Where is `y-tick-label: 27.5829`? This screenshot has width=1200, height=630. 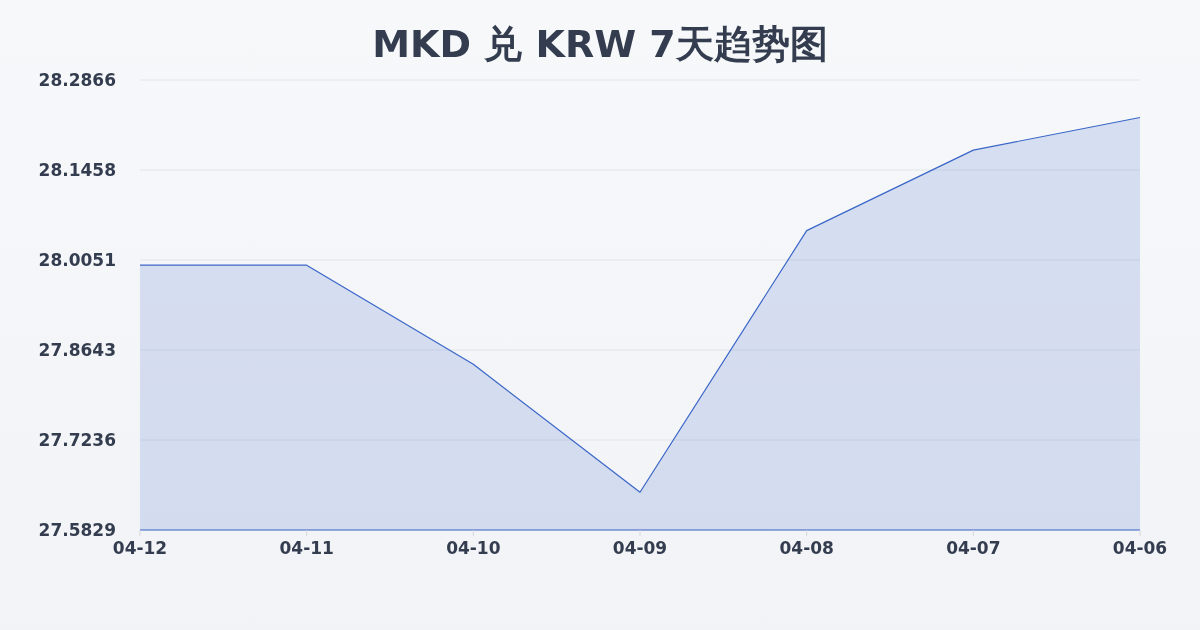 y-tick-label: 27.5829 is located at coordinates (77, 530).